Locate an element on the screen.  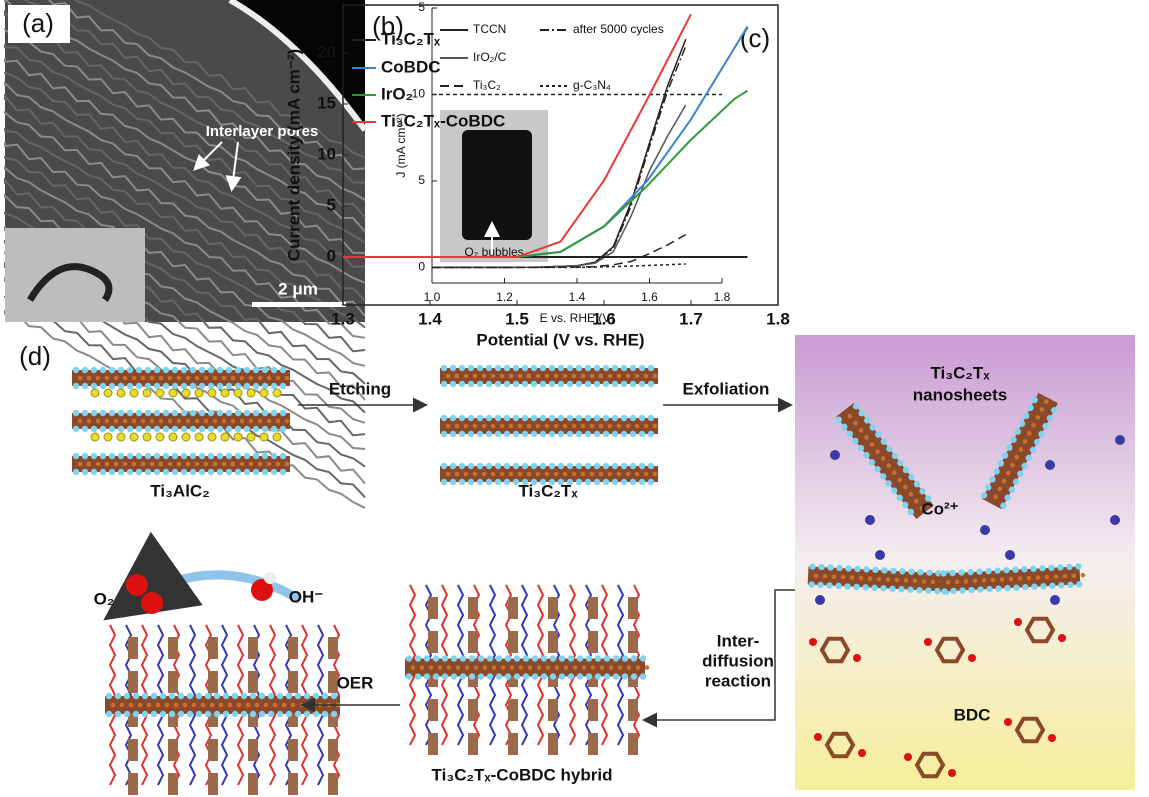
material-label: Ti₃C₂Tₓ is located at coordinates (960, 372).